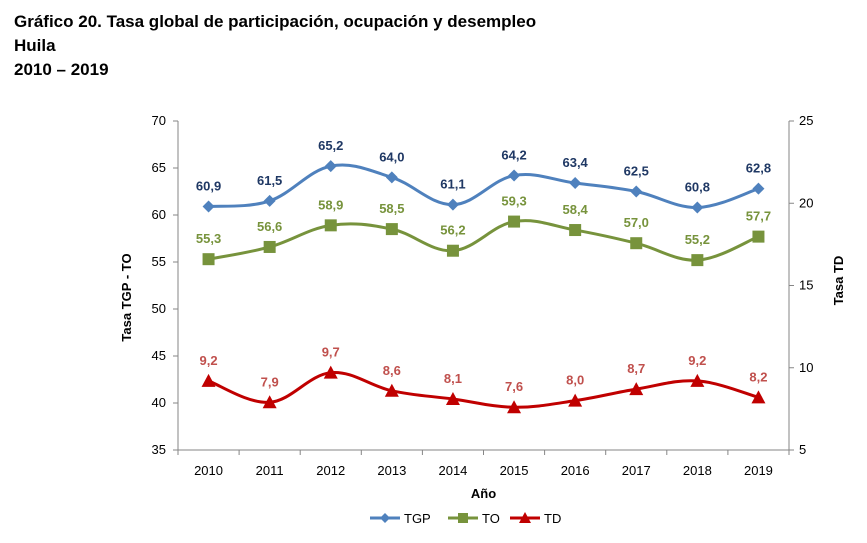 This screenshot has width=867, height=543. I want to click on x-tick-label: 2015, so click(514, 470).